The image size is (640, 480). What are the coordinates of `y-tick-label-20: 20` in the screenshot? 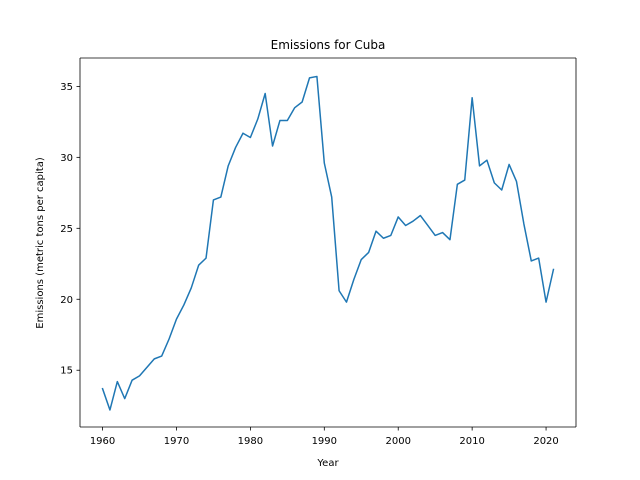 It's located at (66, 300).